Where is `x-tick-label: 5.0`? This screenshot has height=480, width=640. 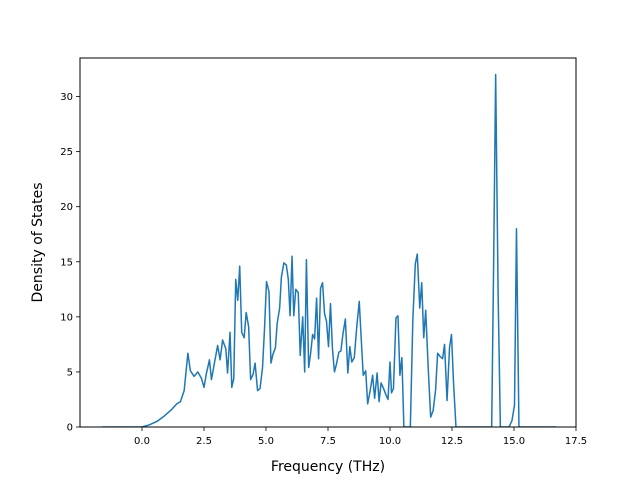
x-tick-label: 5.0 is located at coordinates (266, 441).